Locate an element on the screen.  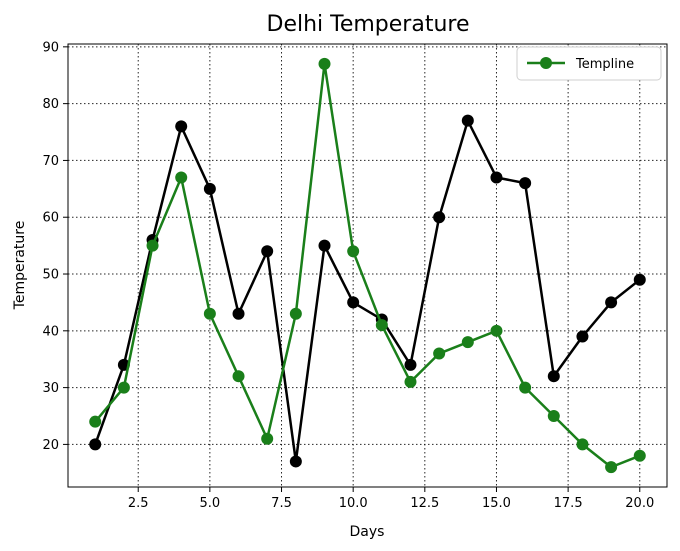
legend-box is located at coordinates (589, 63).